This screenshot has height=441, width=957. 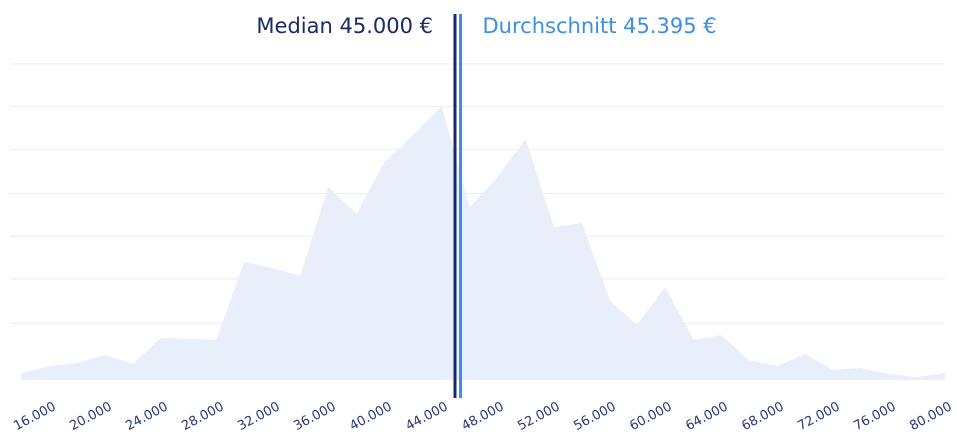 I want to click on marker-value: 45.000 €, so click(x=386, y=26).